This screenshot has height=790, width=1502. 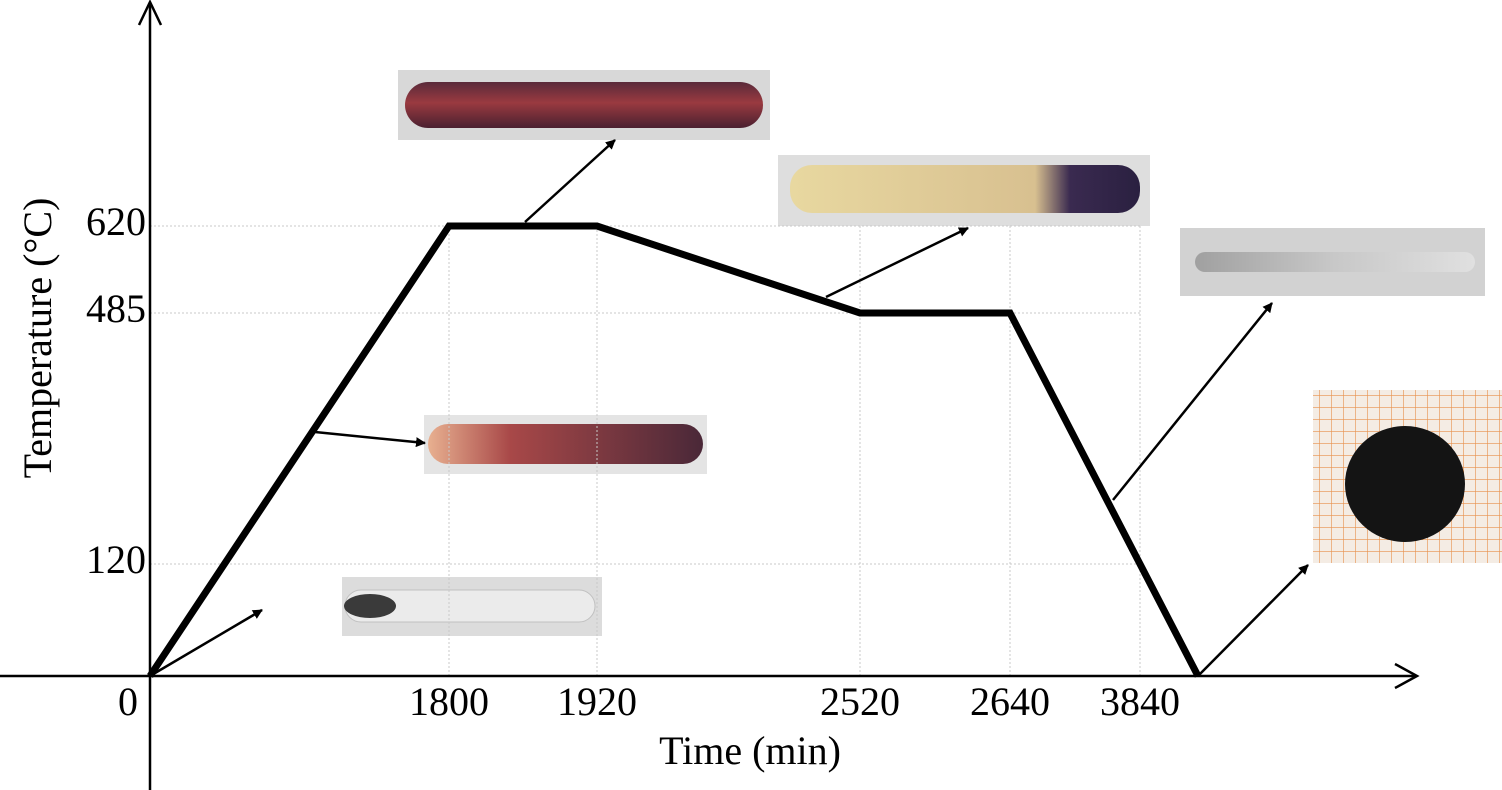 What do you see at coordinates (1407, 676) in the screenshot?
I see `x-axis-arrow` at bounding box center [1407, 676].